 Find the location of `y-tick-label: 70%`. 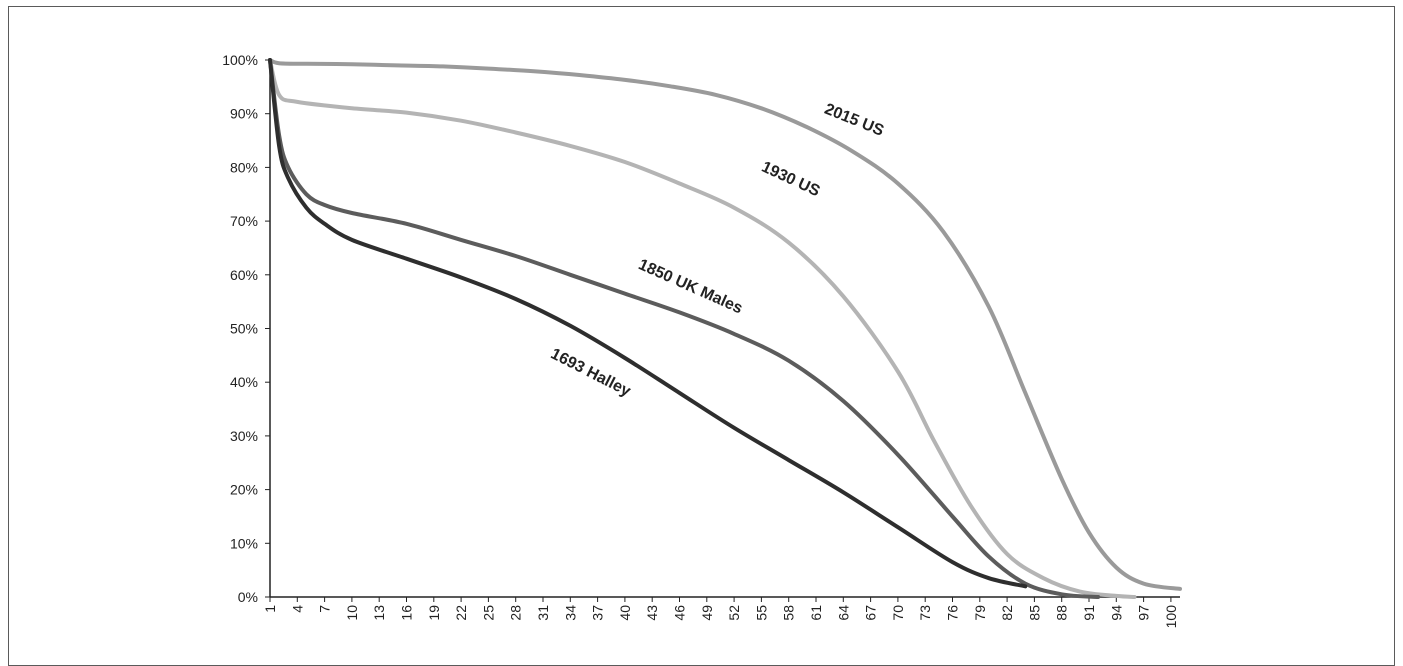

y-tick-label: 70% is located at coordinates (244, 221).